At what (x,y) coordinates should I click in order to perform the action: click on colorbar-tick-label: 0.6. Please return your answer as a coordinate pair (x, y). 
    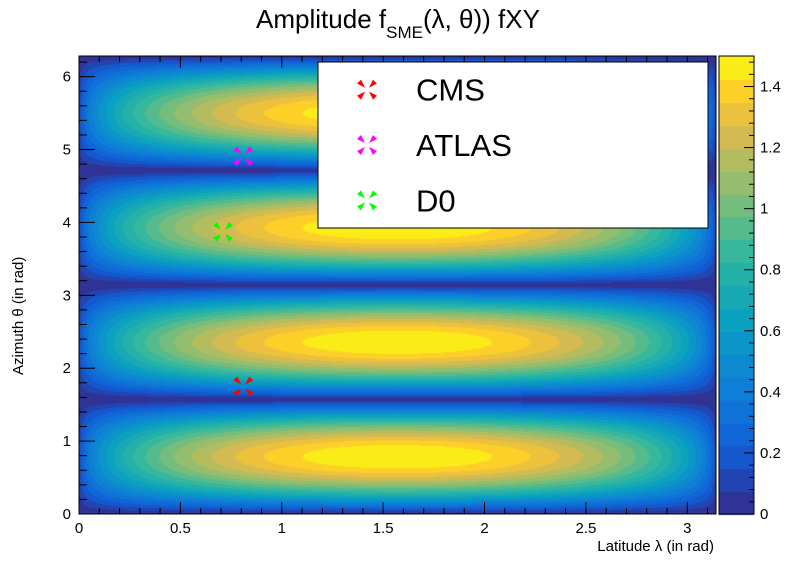
    Looking at the image, I should click on (770, 331).